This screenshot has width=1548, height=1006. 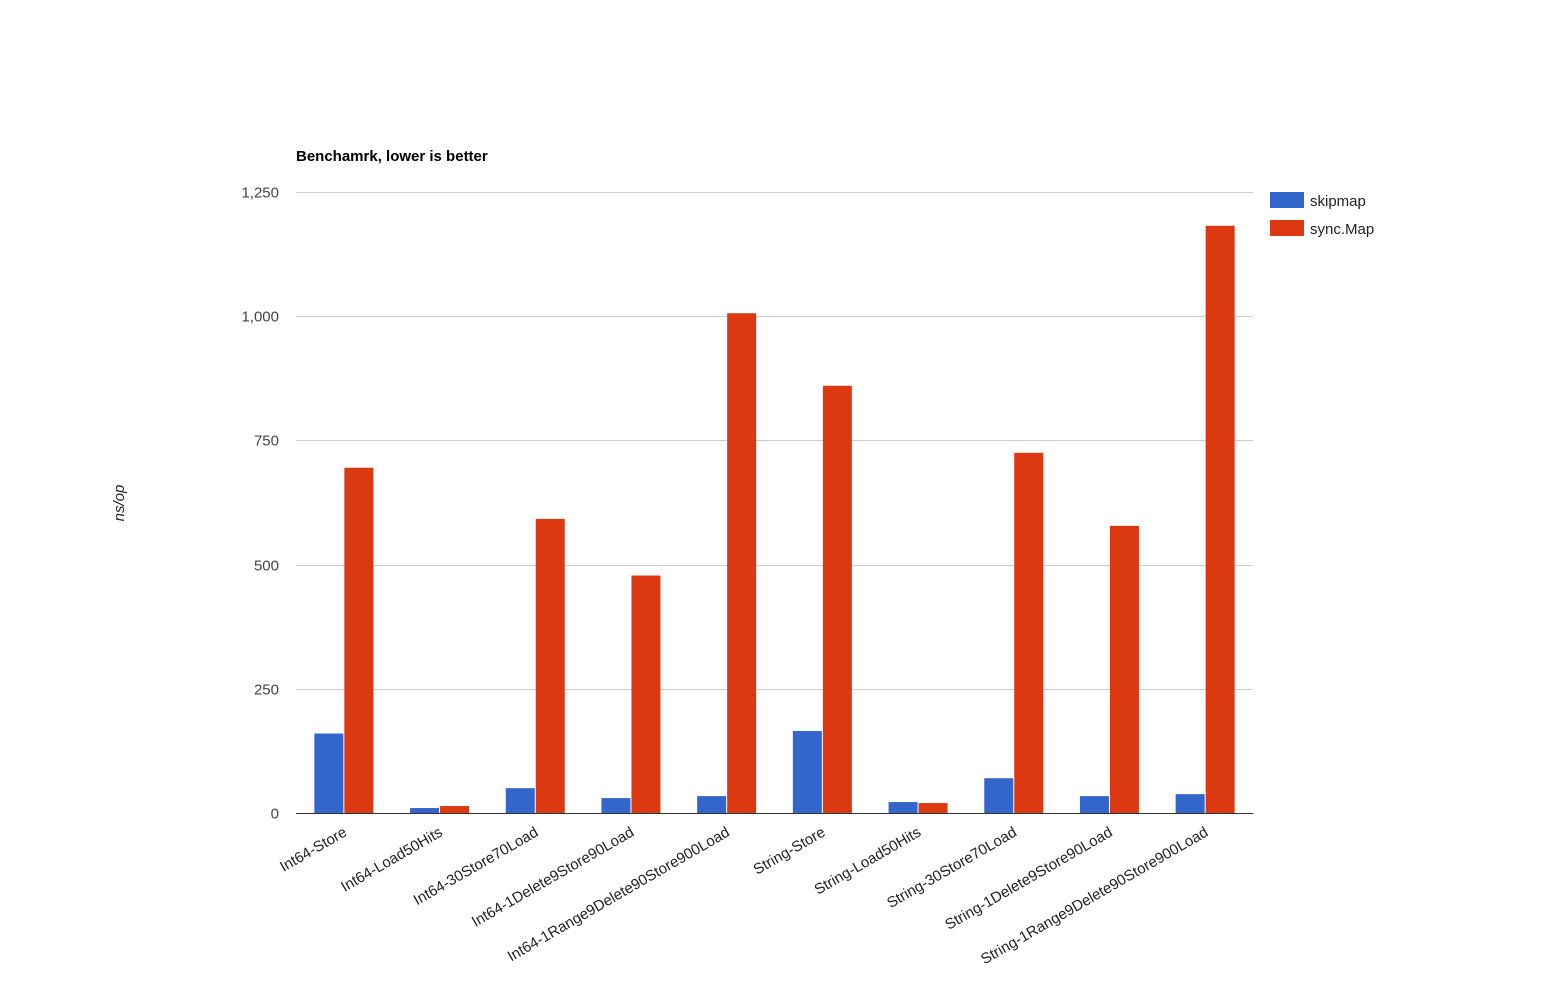 I want to click on y-tick-label: 1,000, so click(x=260, y=317).